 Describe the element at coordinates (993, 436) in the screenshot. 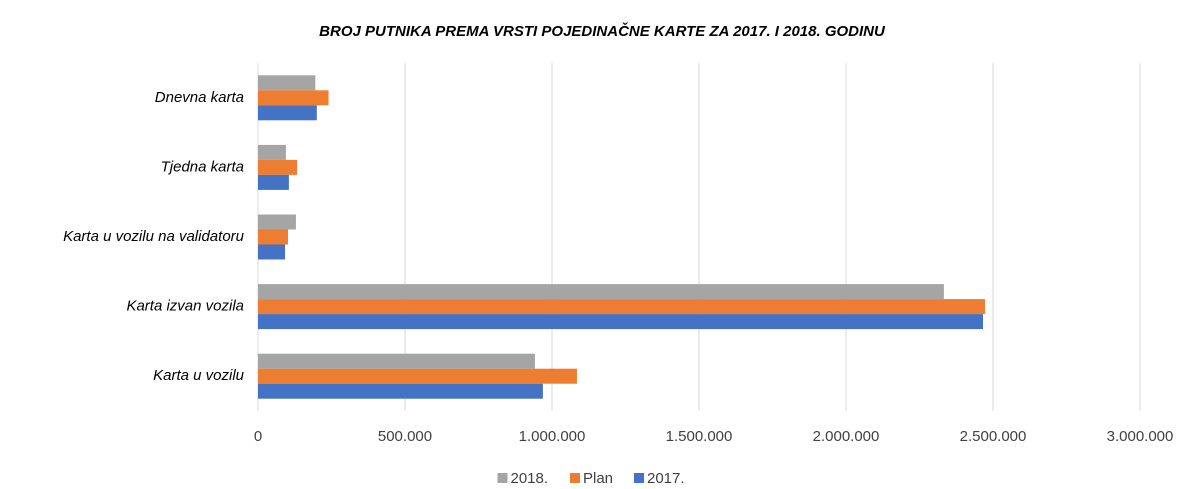

I see `x-tick-label: 2.500.000` at that location.